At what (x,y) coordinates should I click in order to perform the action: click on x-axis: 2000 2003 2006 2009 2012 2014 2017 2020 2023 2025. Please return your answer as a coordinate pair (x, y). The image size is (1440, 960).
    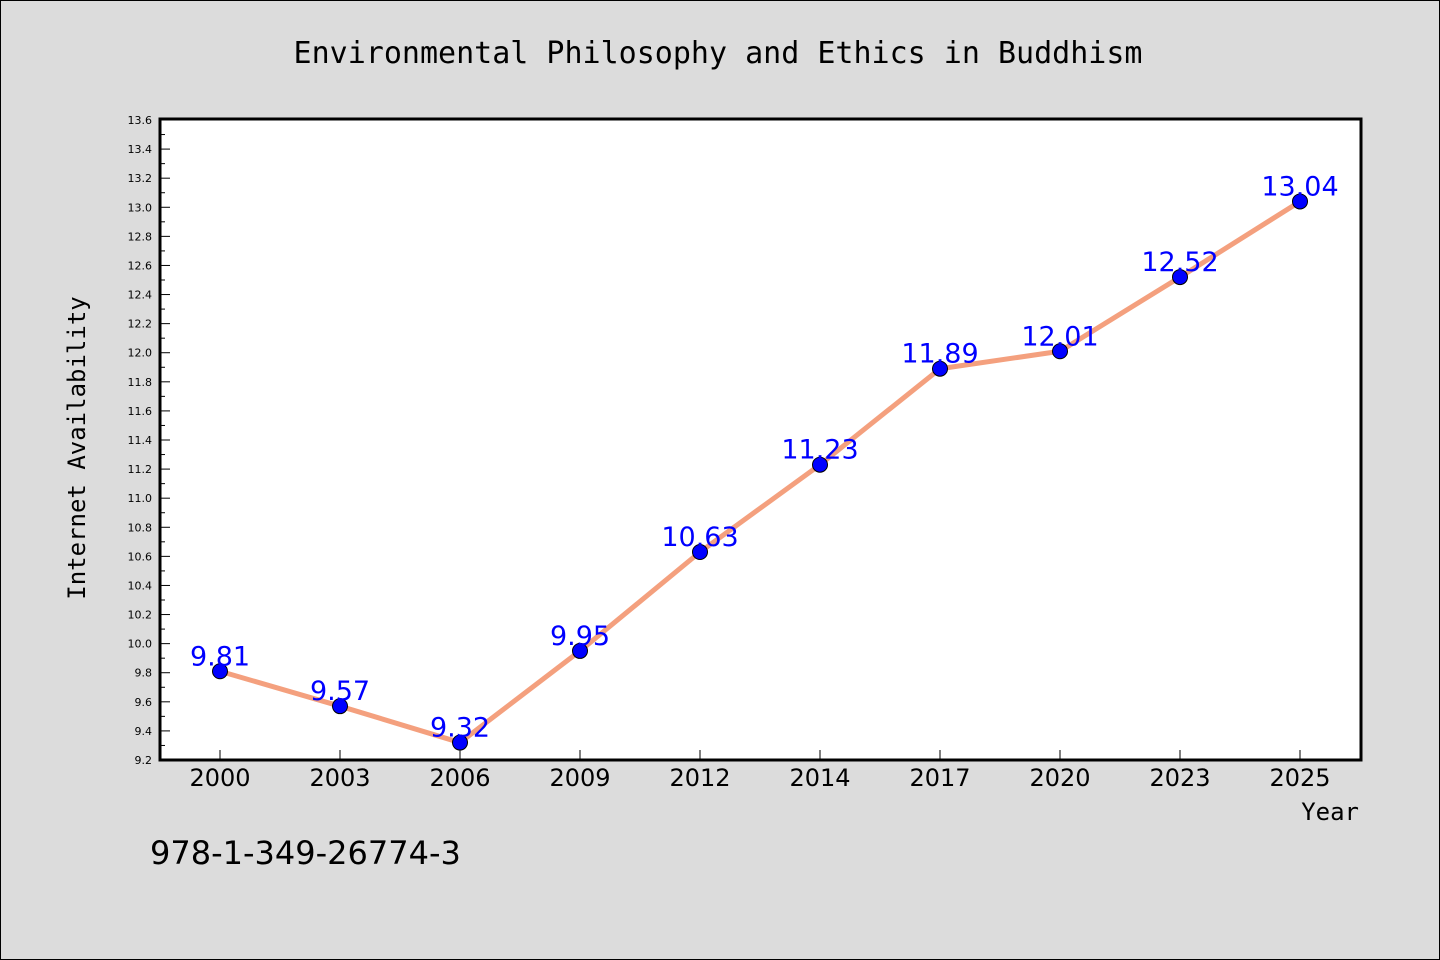
    Looking at the image, I should click on (760, 771).